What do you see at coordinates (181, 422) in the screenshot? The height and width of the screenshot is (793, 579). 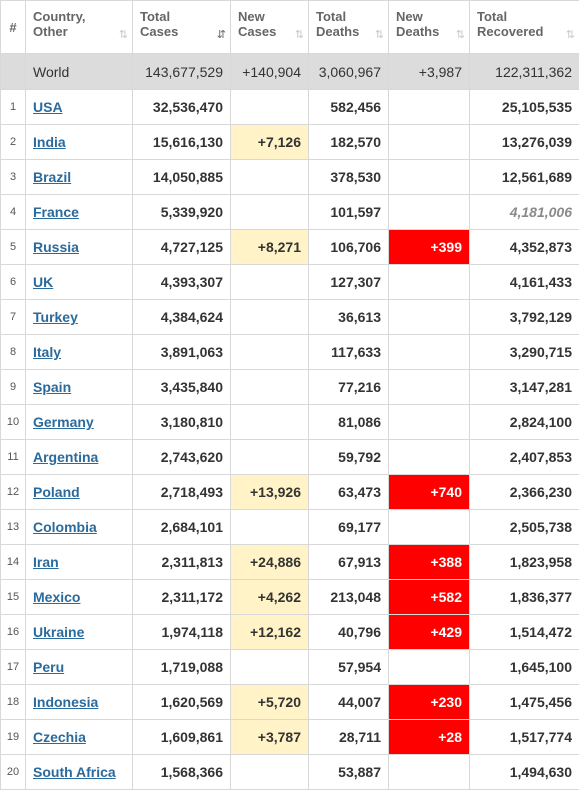 I see `total-cases-cell: 3,180,810` at bounding box center [181, 422].